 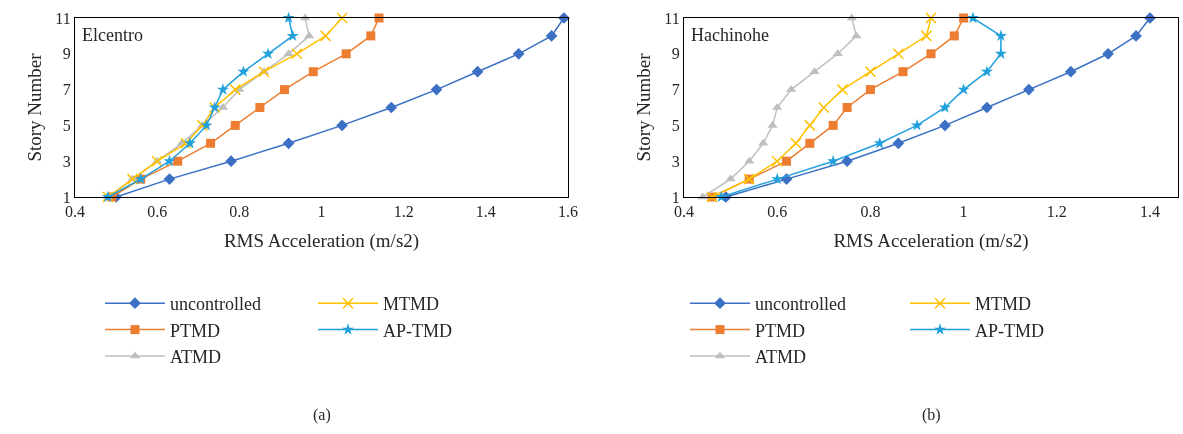 What do you see at coordinates (322, 415) in the screenshot?
I see `text: (a)` at bounding box center [322, 415].